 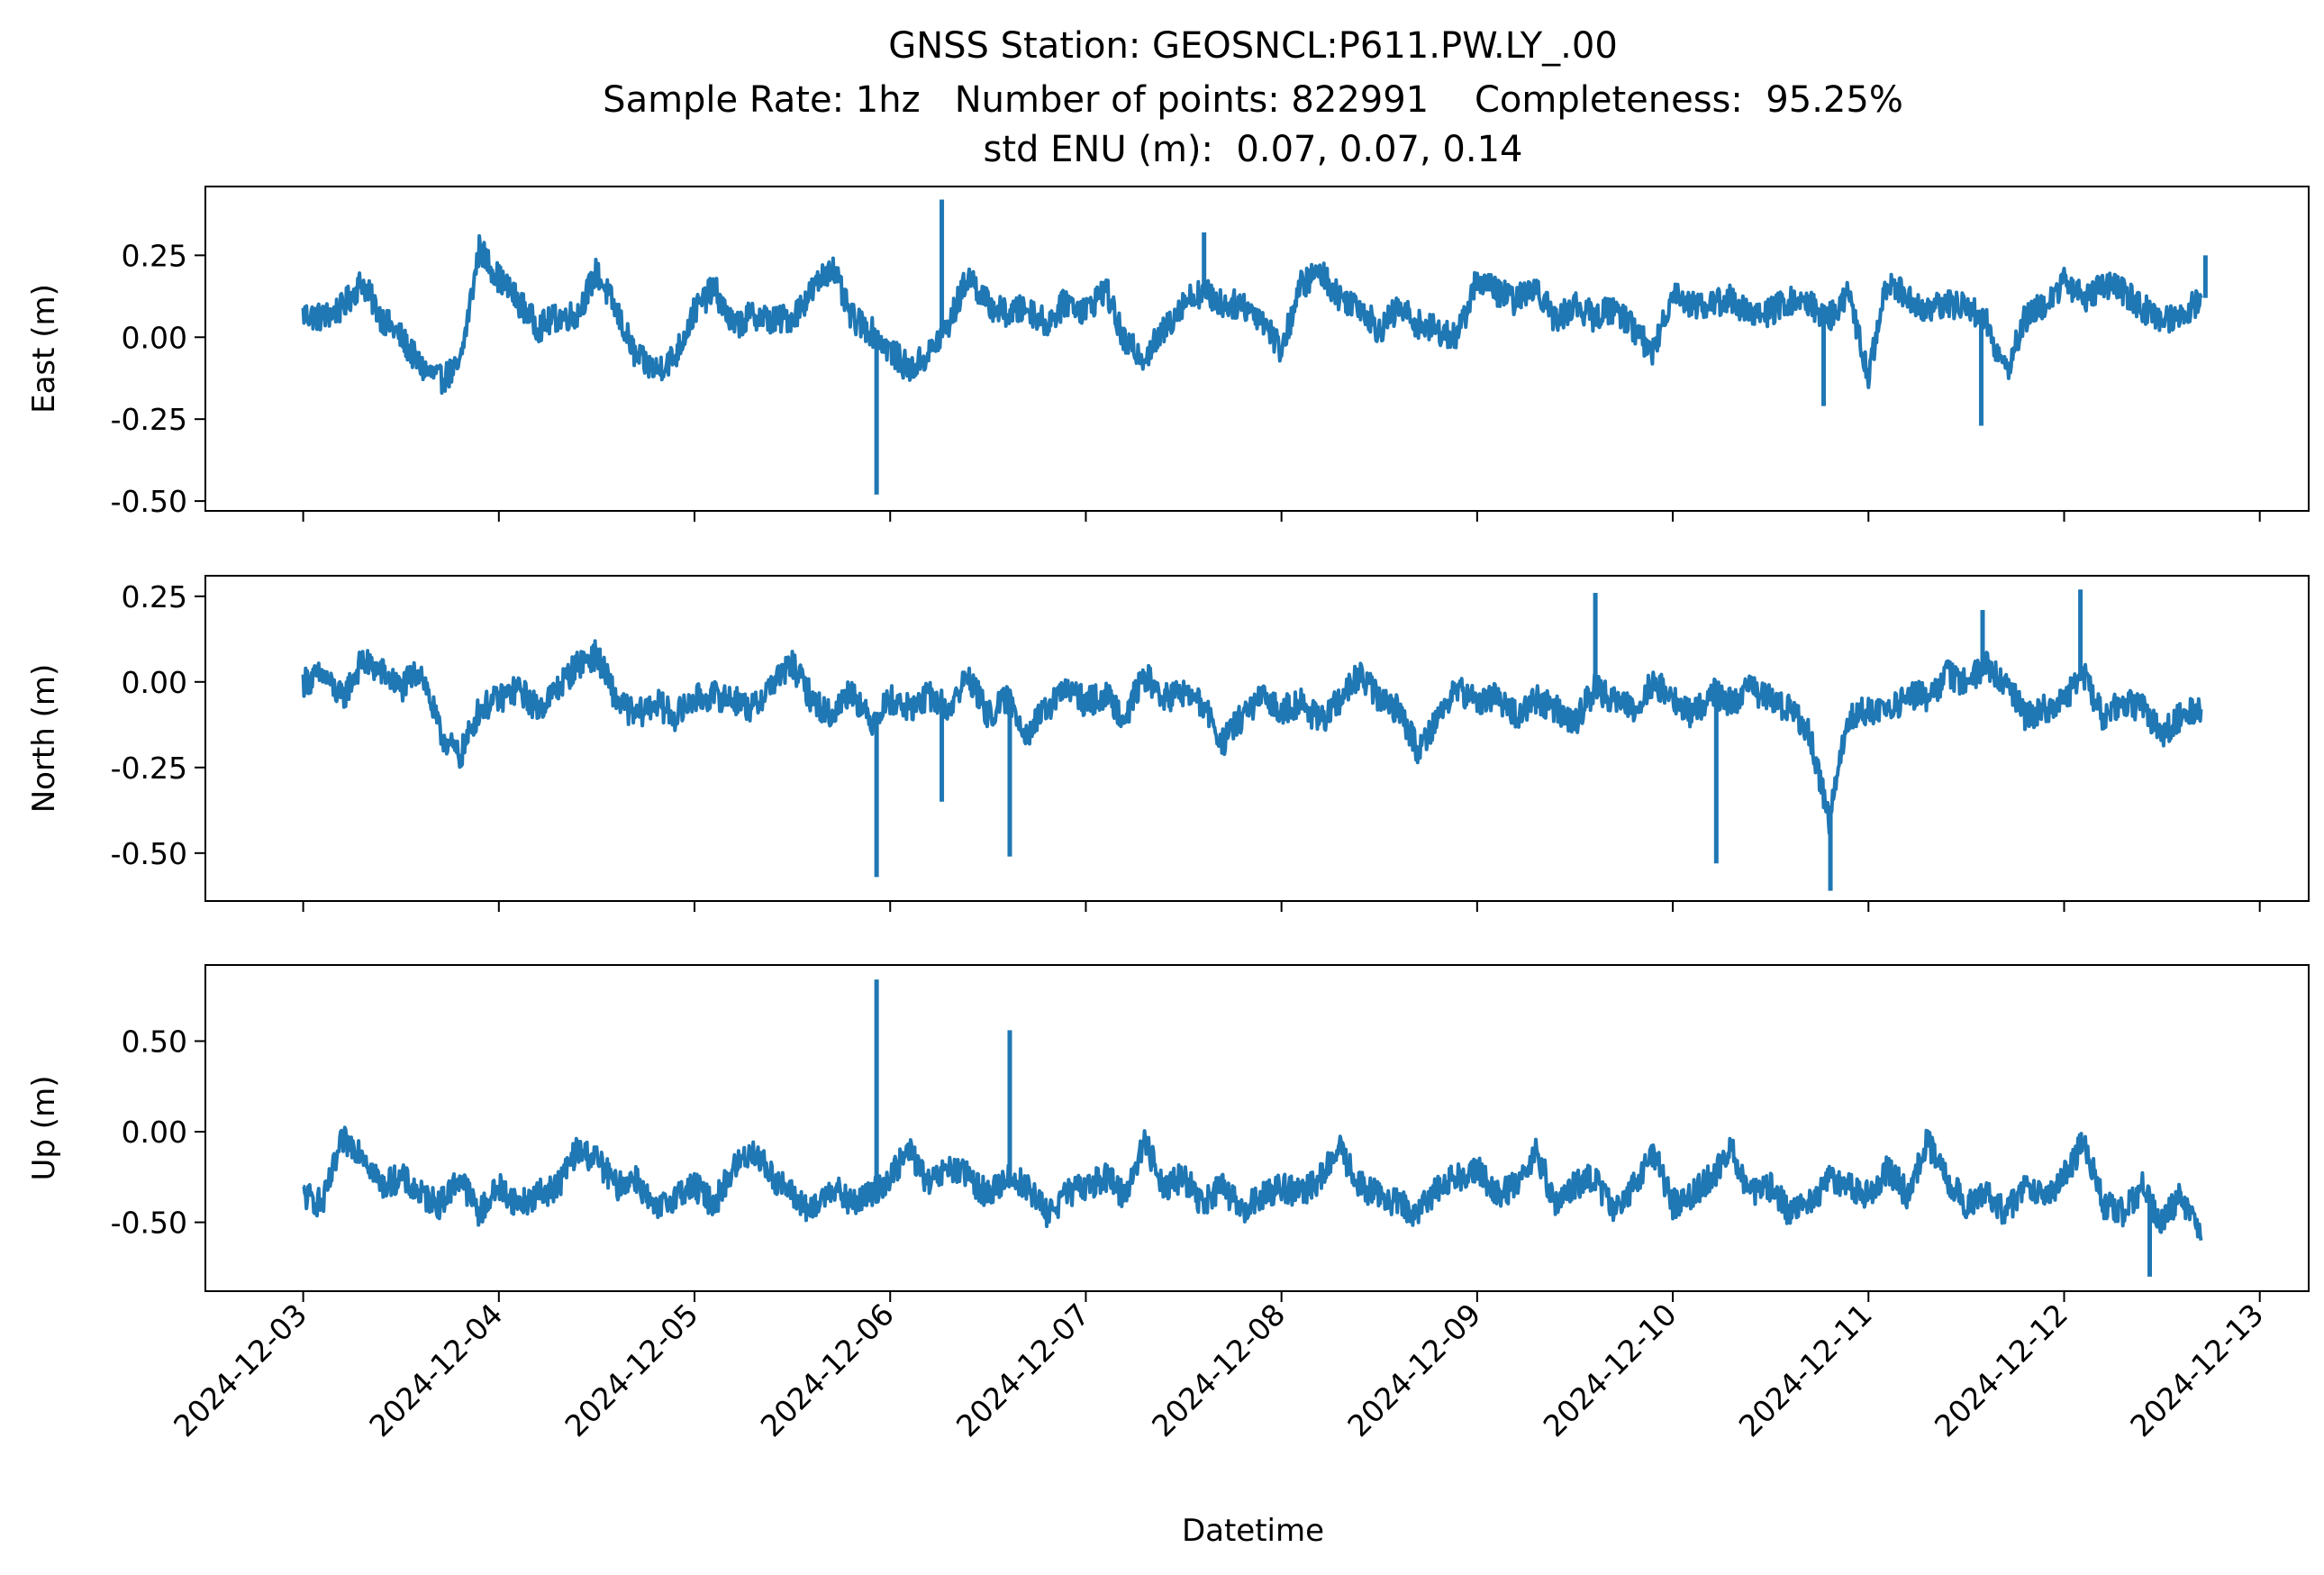 I want to click on east-ytick-label: -0.50, so click(x=149, y=501).